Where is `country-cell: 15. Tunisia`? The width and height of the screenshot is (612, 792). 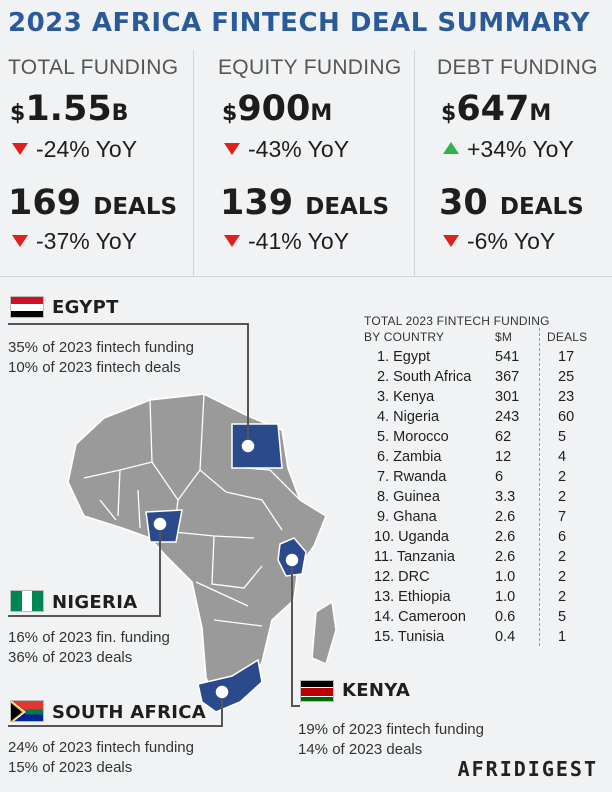 country-cell: 15. Tunisia is located at coordinates (409, 637).